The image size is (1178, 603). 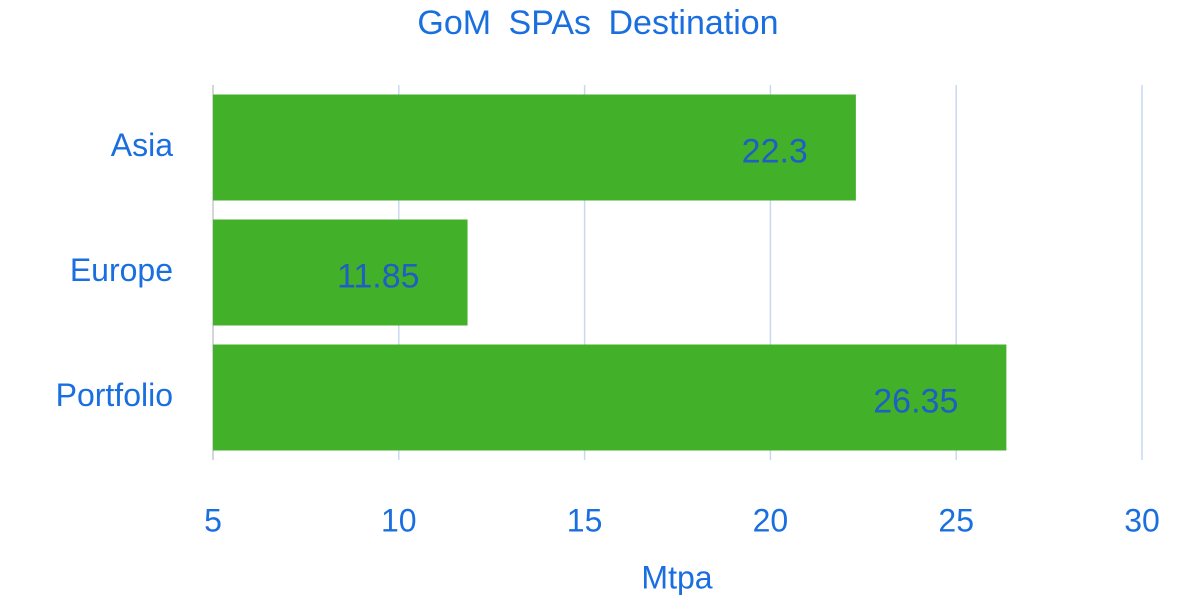 I want to click on chart-title: GoM SPAs Destination, so click(x=597, y=23).